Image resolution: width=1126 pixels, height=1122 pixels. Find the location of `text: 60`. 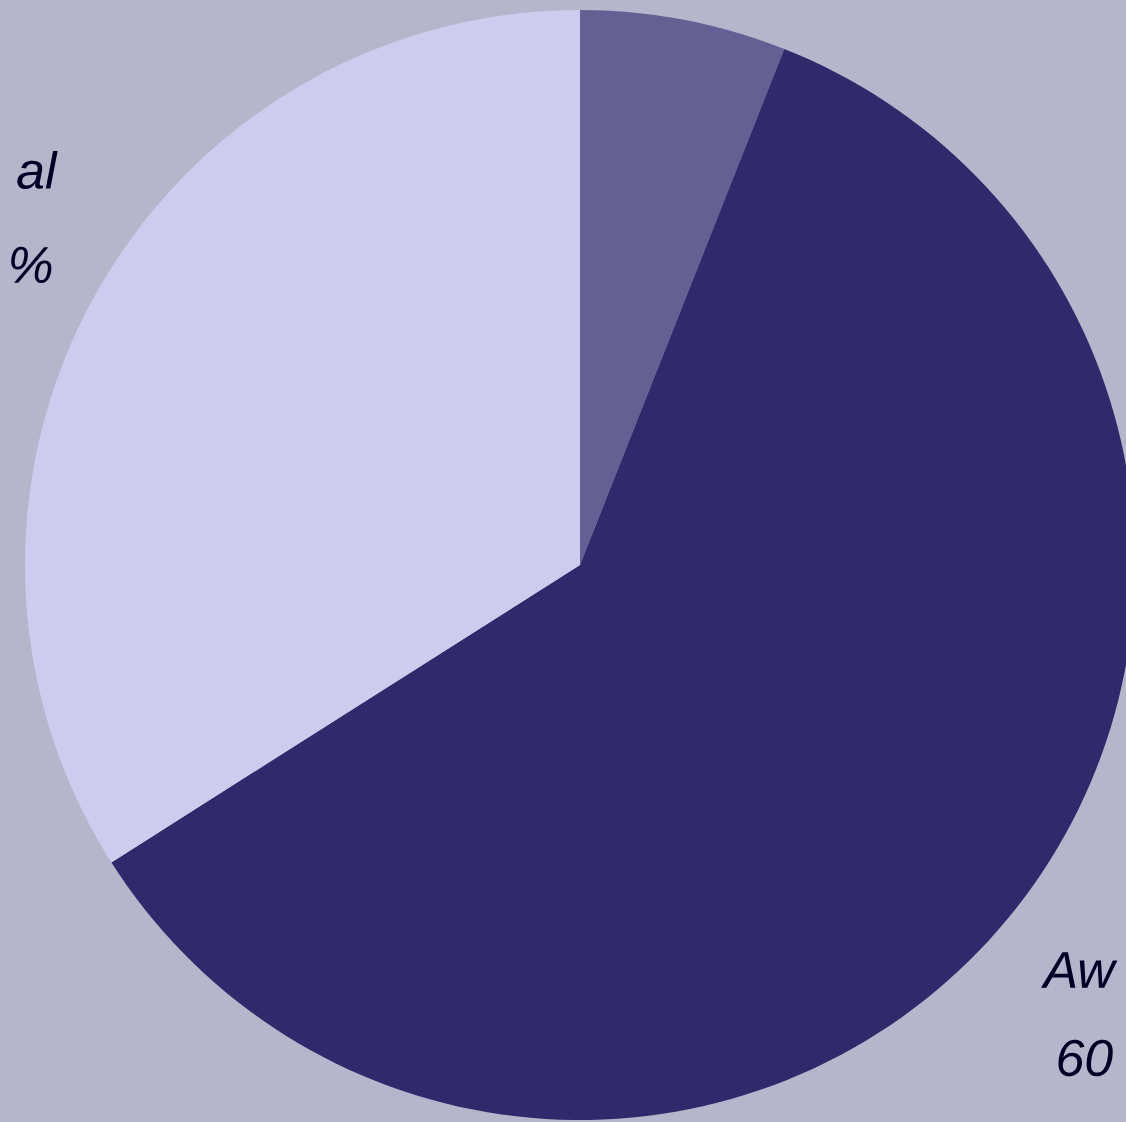

text: 60 is located at coordinates (1085, 1058).